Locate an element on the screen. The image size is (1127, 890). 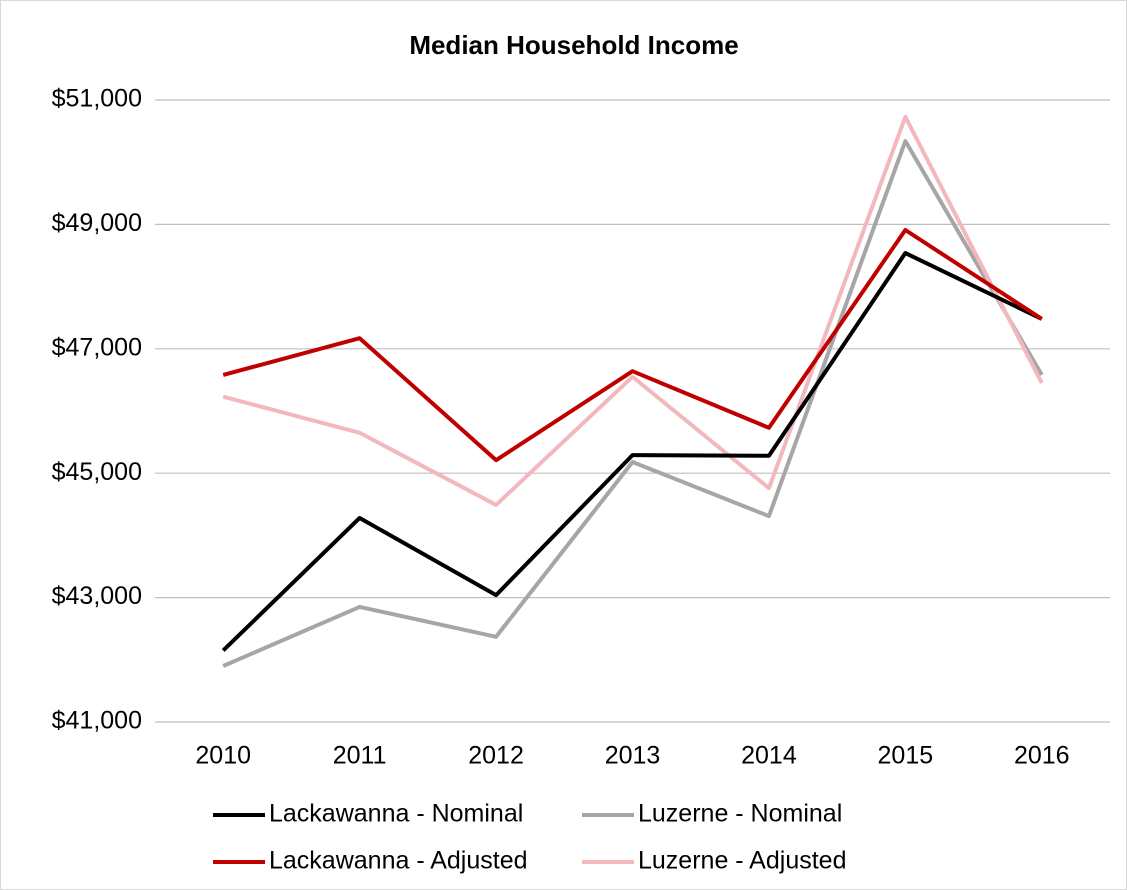
y-tick-label: $47,000 is located at coordinates (97, 347).